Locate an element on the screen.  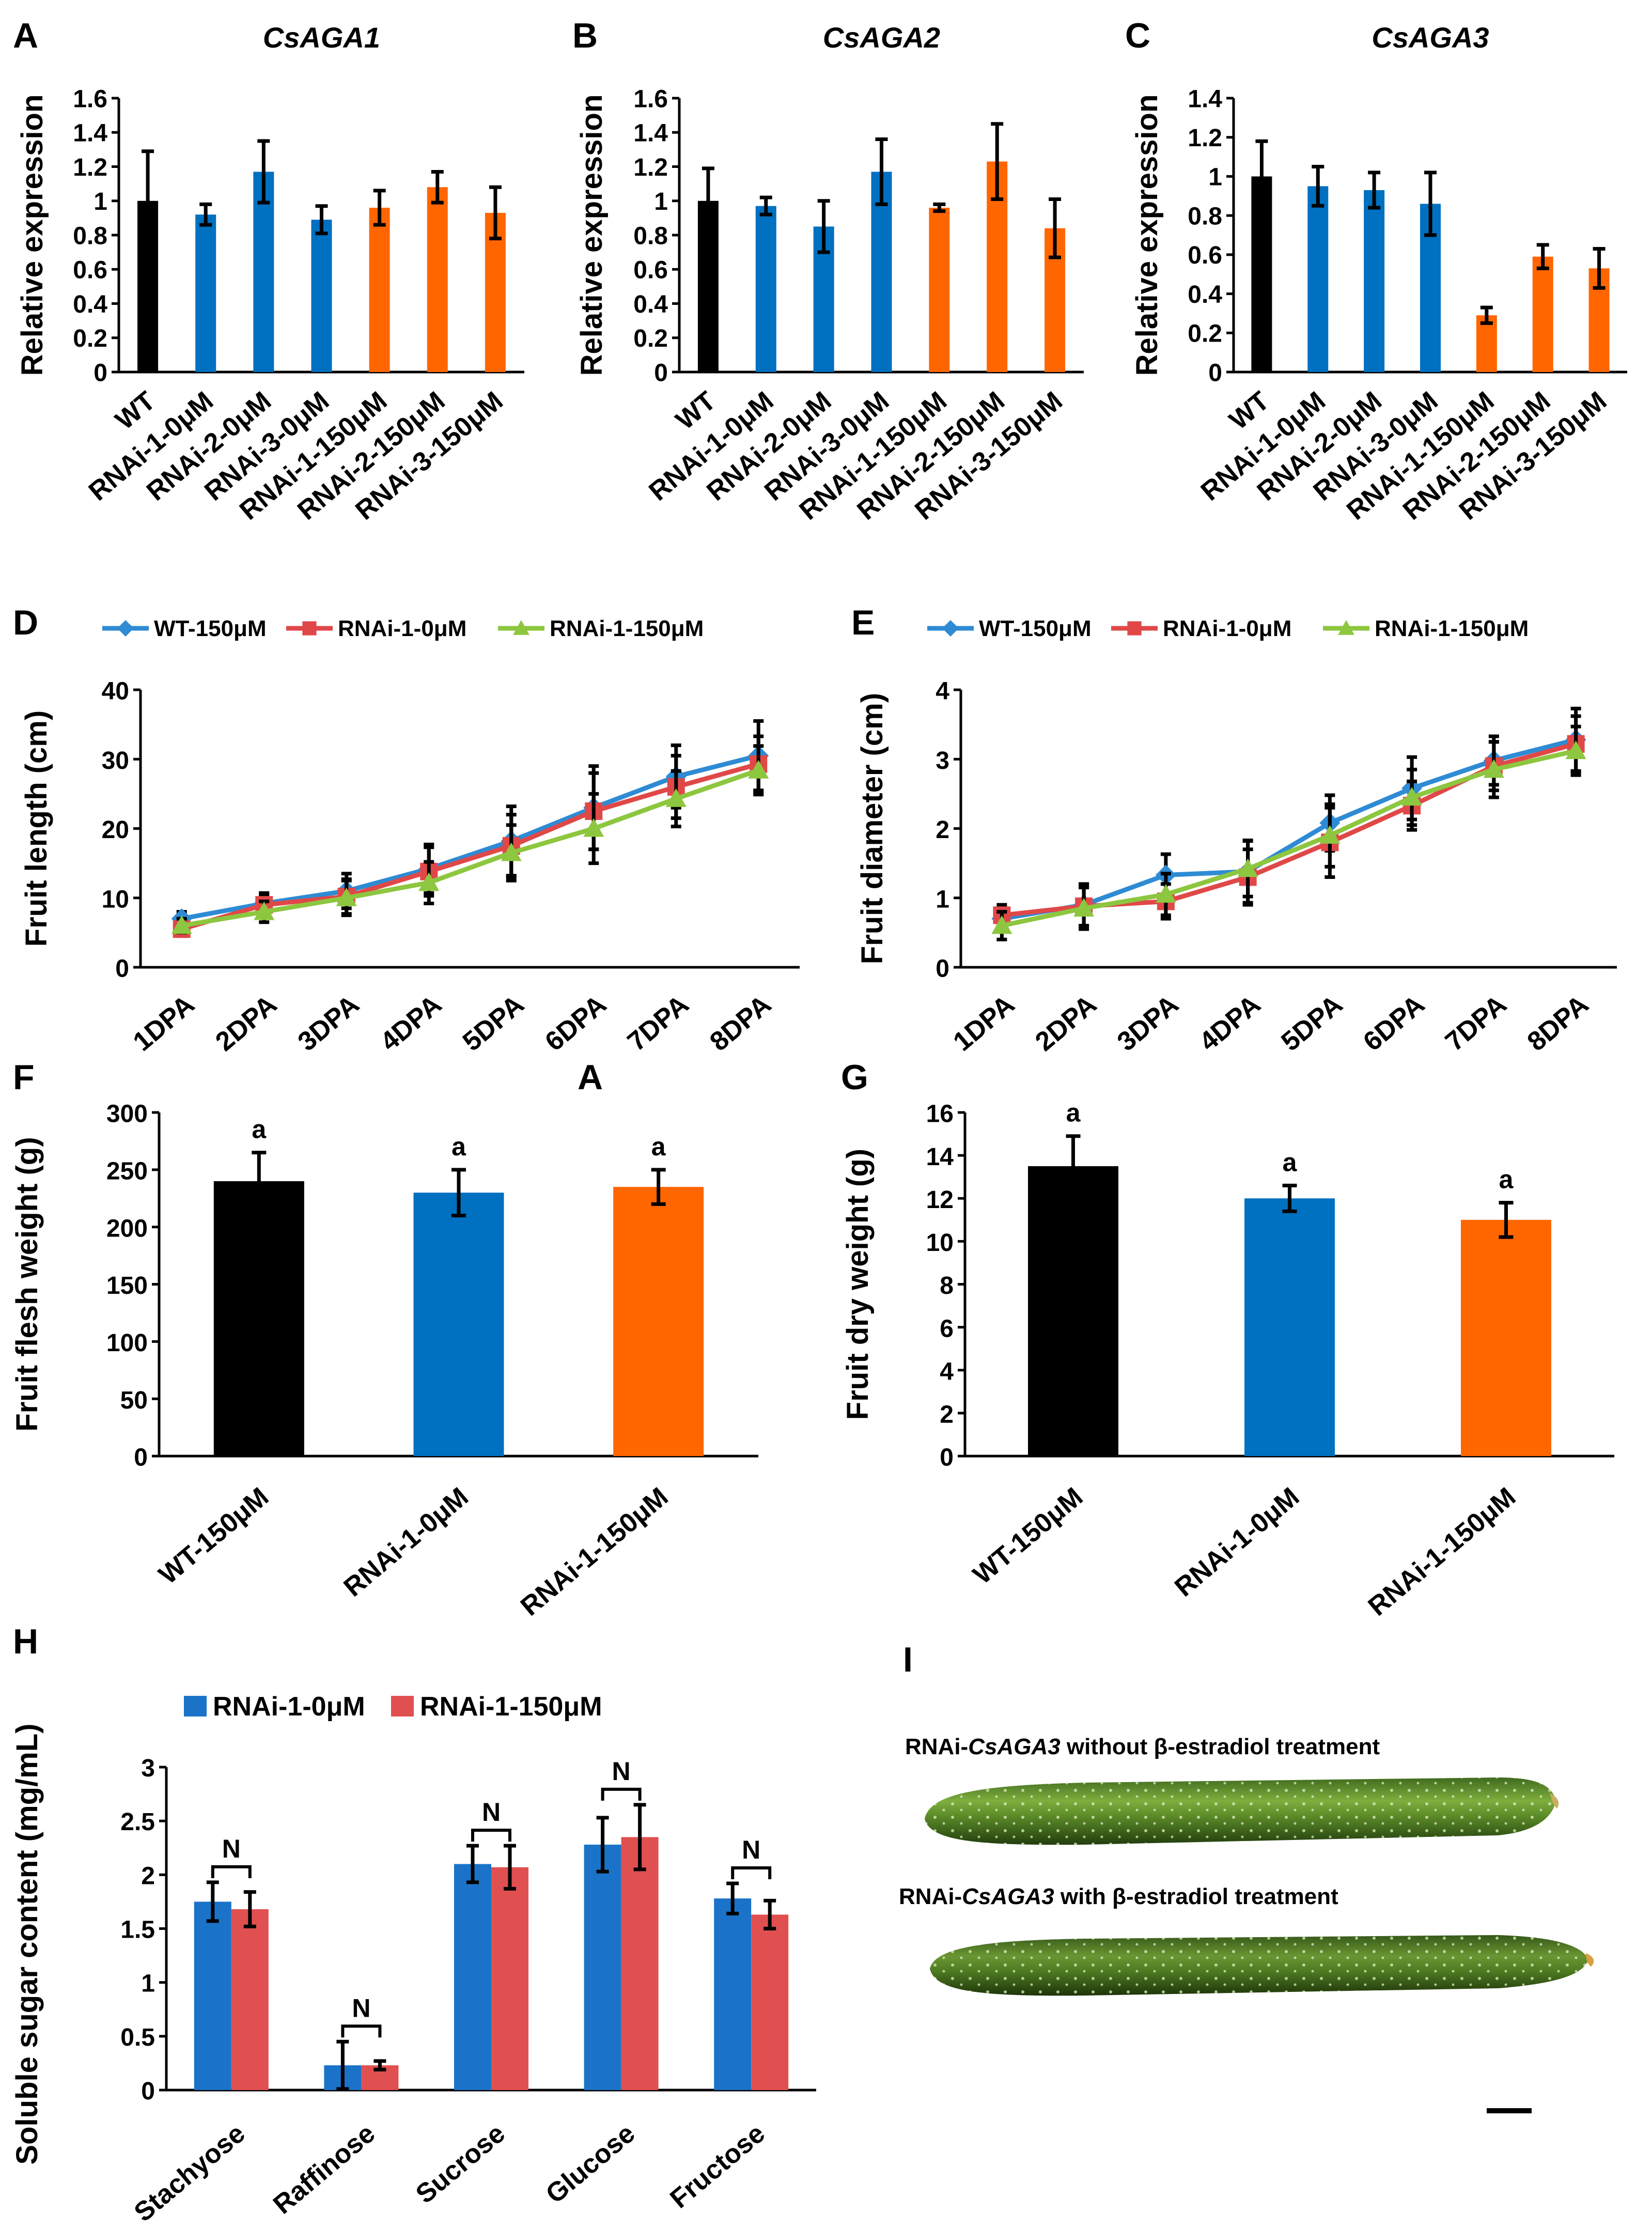
panel-label-b: B is located at coordinates (585, 35).